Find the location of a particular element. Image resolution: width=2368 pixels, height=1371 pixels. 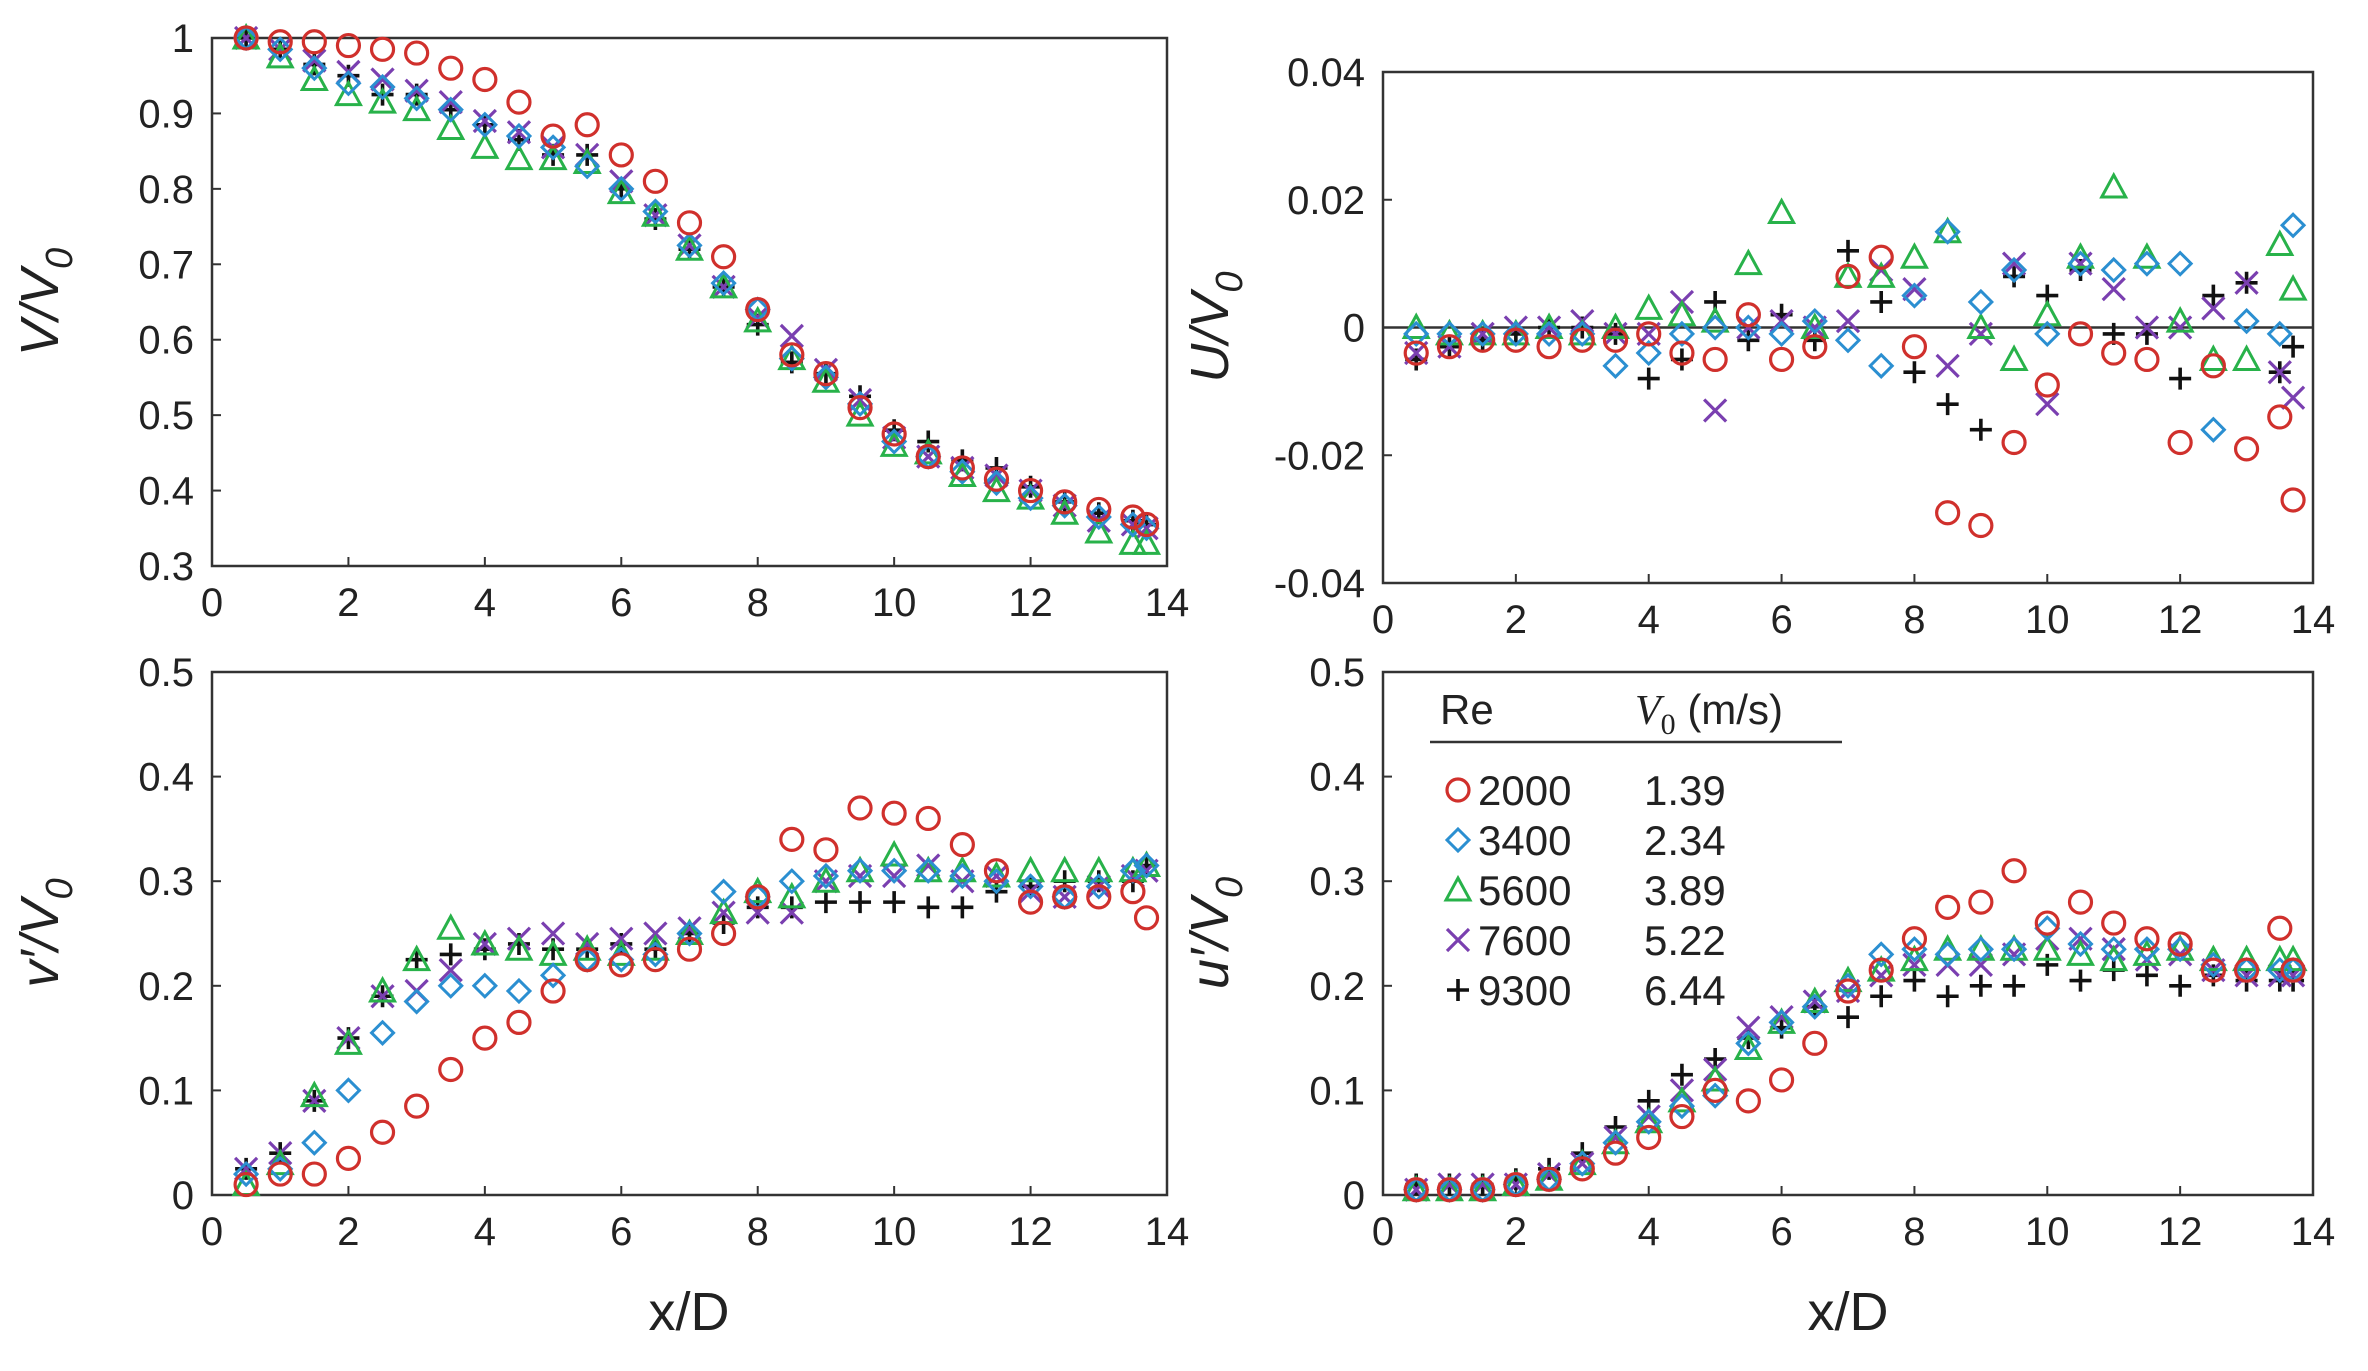

legend-marker-re7600 is located at coordinates (1458, 940).